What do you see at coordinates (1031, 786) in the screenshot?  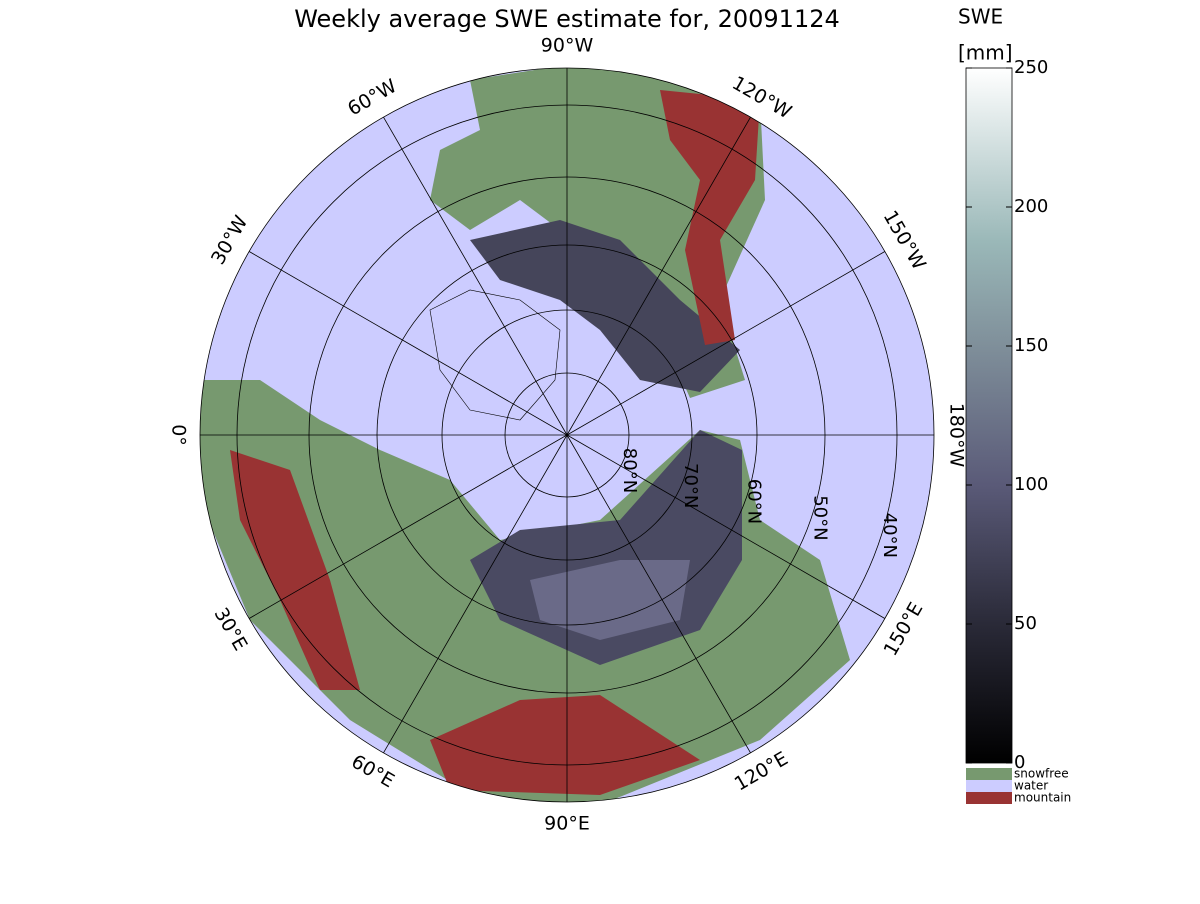 I see `category-label: water` at bounding box center [1031, 786].